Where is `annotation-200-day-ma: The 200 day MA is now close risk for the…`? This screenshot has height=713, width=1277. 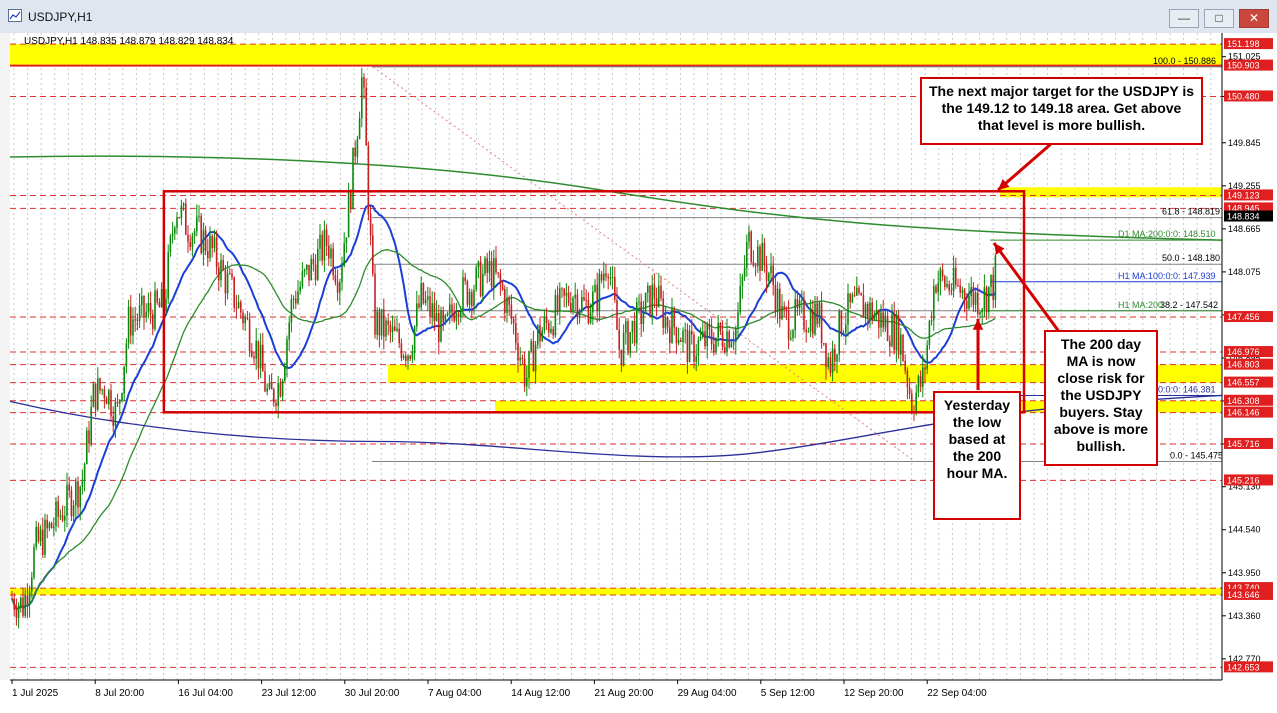 annotation-200-day-ma: The 200 day MA is now close risk for the… is located at coordinates (1101, 398).